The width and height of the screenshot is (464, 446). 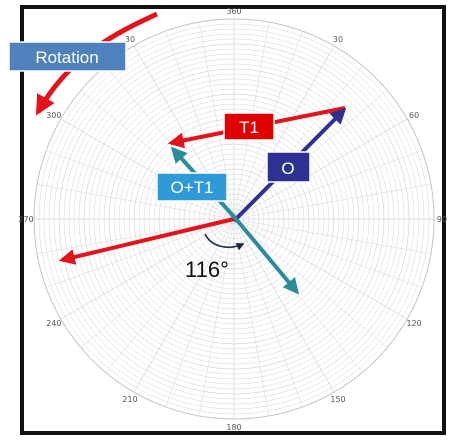 I want to click on rotation-label-box: Rotation, so click(x=67, y=56).